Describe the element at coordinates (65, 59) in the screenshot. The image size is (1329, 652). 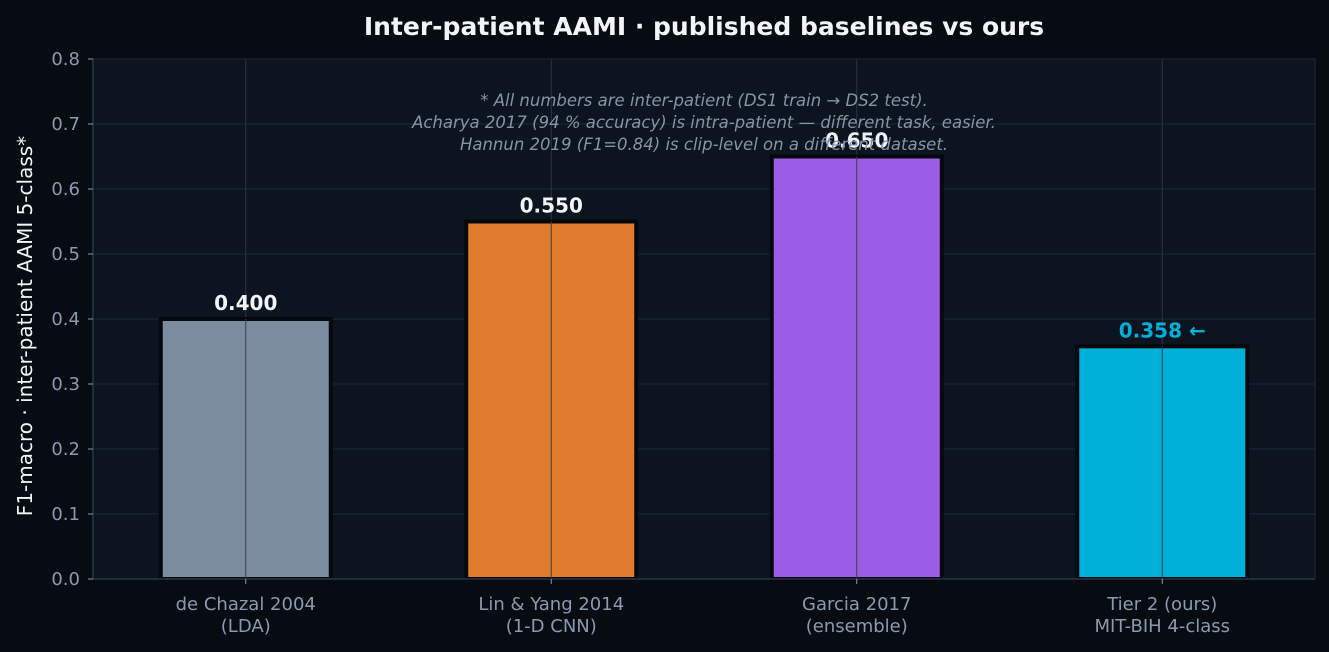
I see `y-tick-label: 0.8` at that location.